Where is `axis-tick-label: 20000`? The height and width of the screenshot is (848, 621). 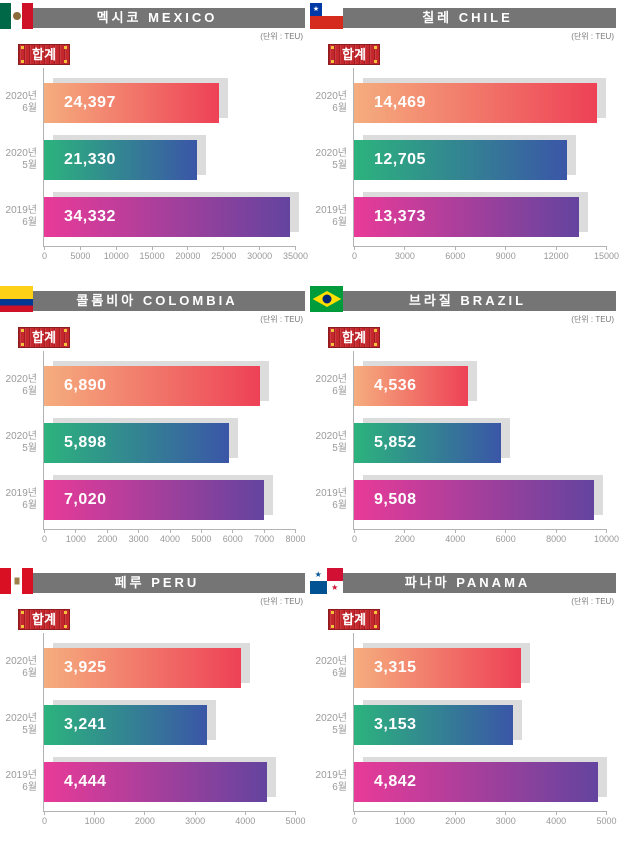 axis-tick-label: 20000 is located at coordinates (188, 256).